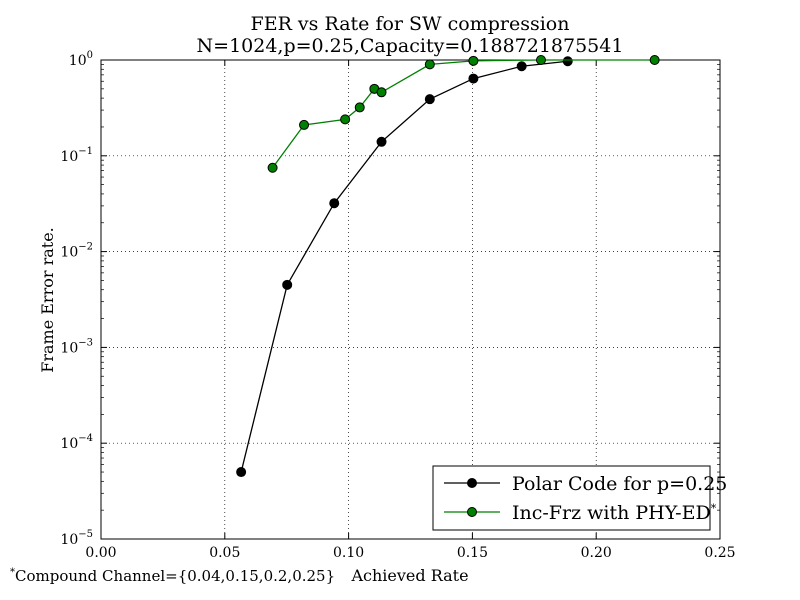 The height and width of the screenshot is (600, 800). I want to click on footnote-text: *Compound Channel={0.04,0.15,0.2,0.25}, so click(172, 576).